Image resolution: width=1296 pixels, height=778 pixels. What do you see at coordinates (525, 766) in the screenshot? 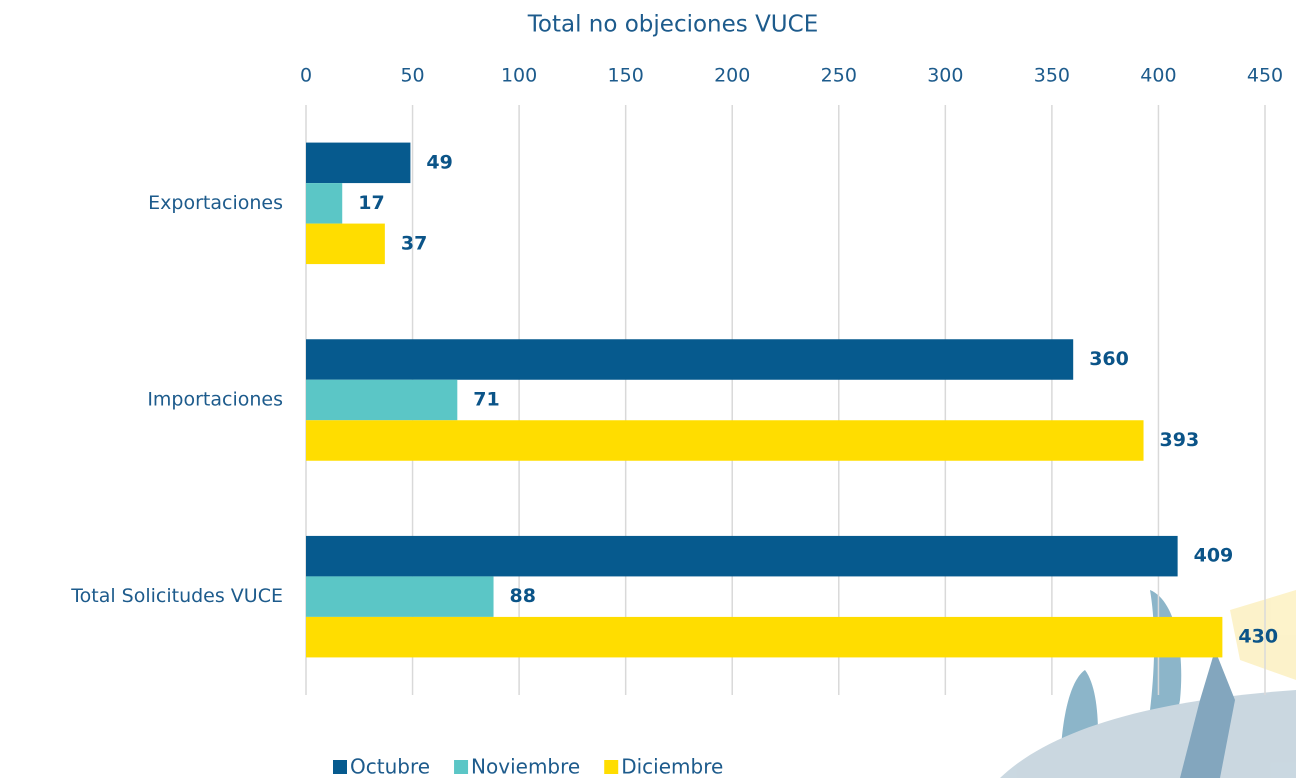
I see `legend-label: Noviembre` at bounding box center [525, 766].